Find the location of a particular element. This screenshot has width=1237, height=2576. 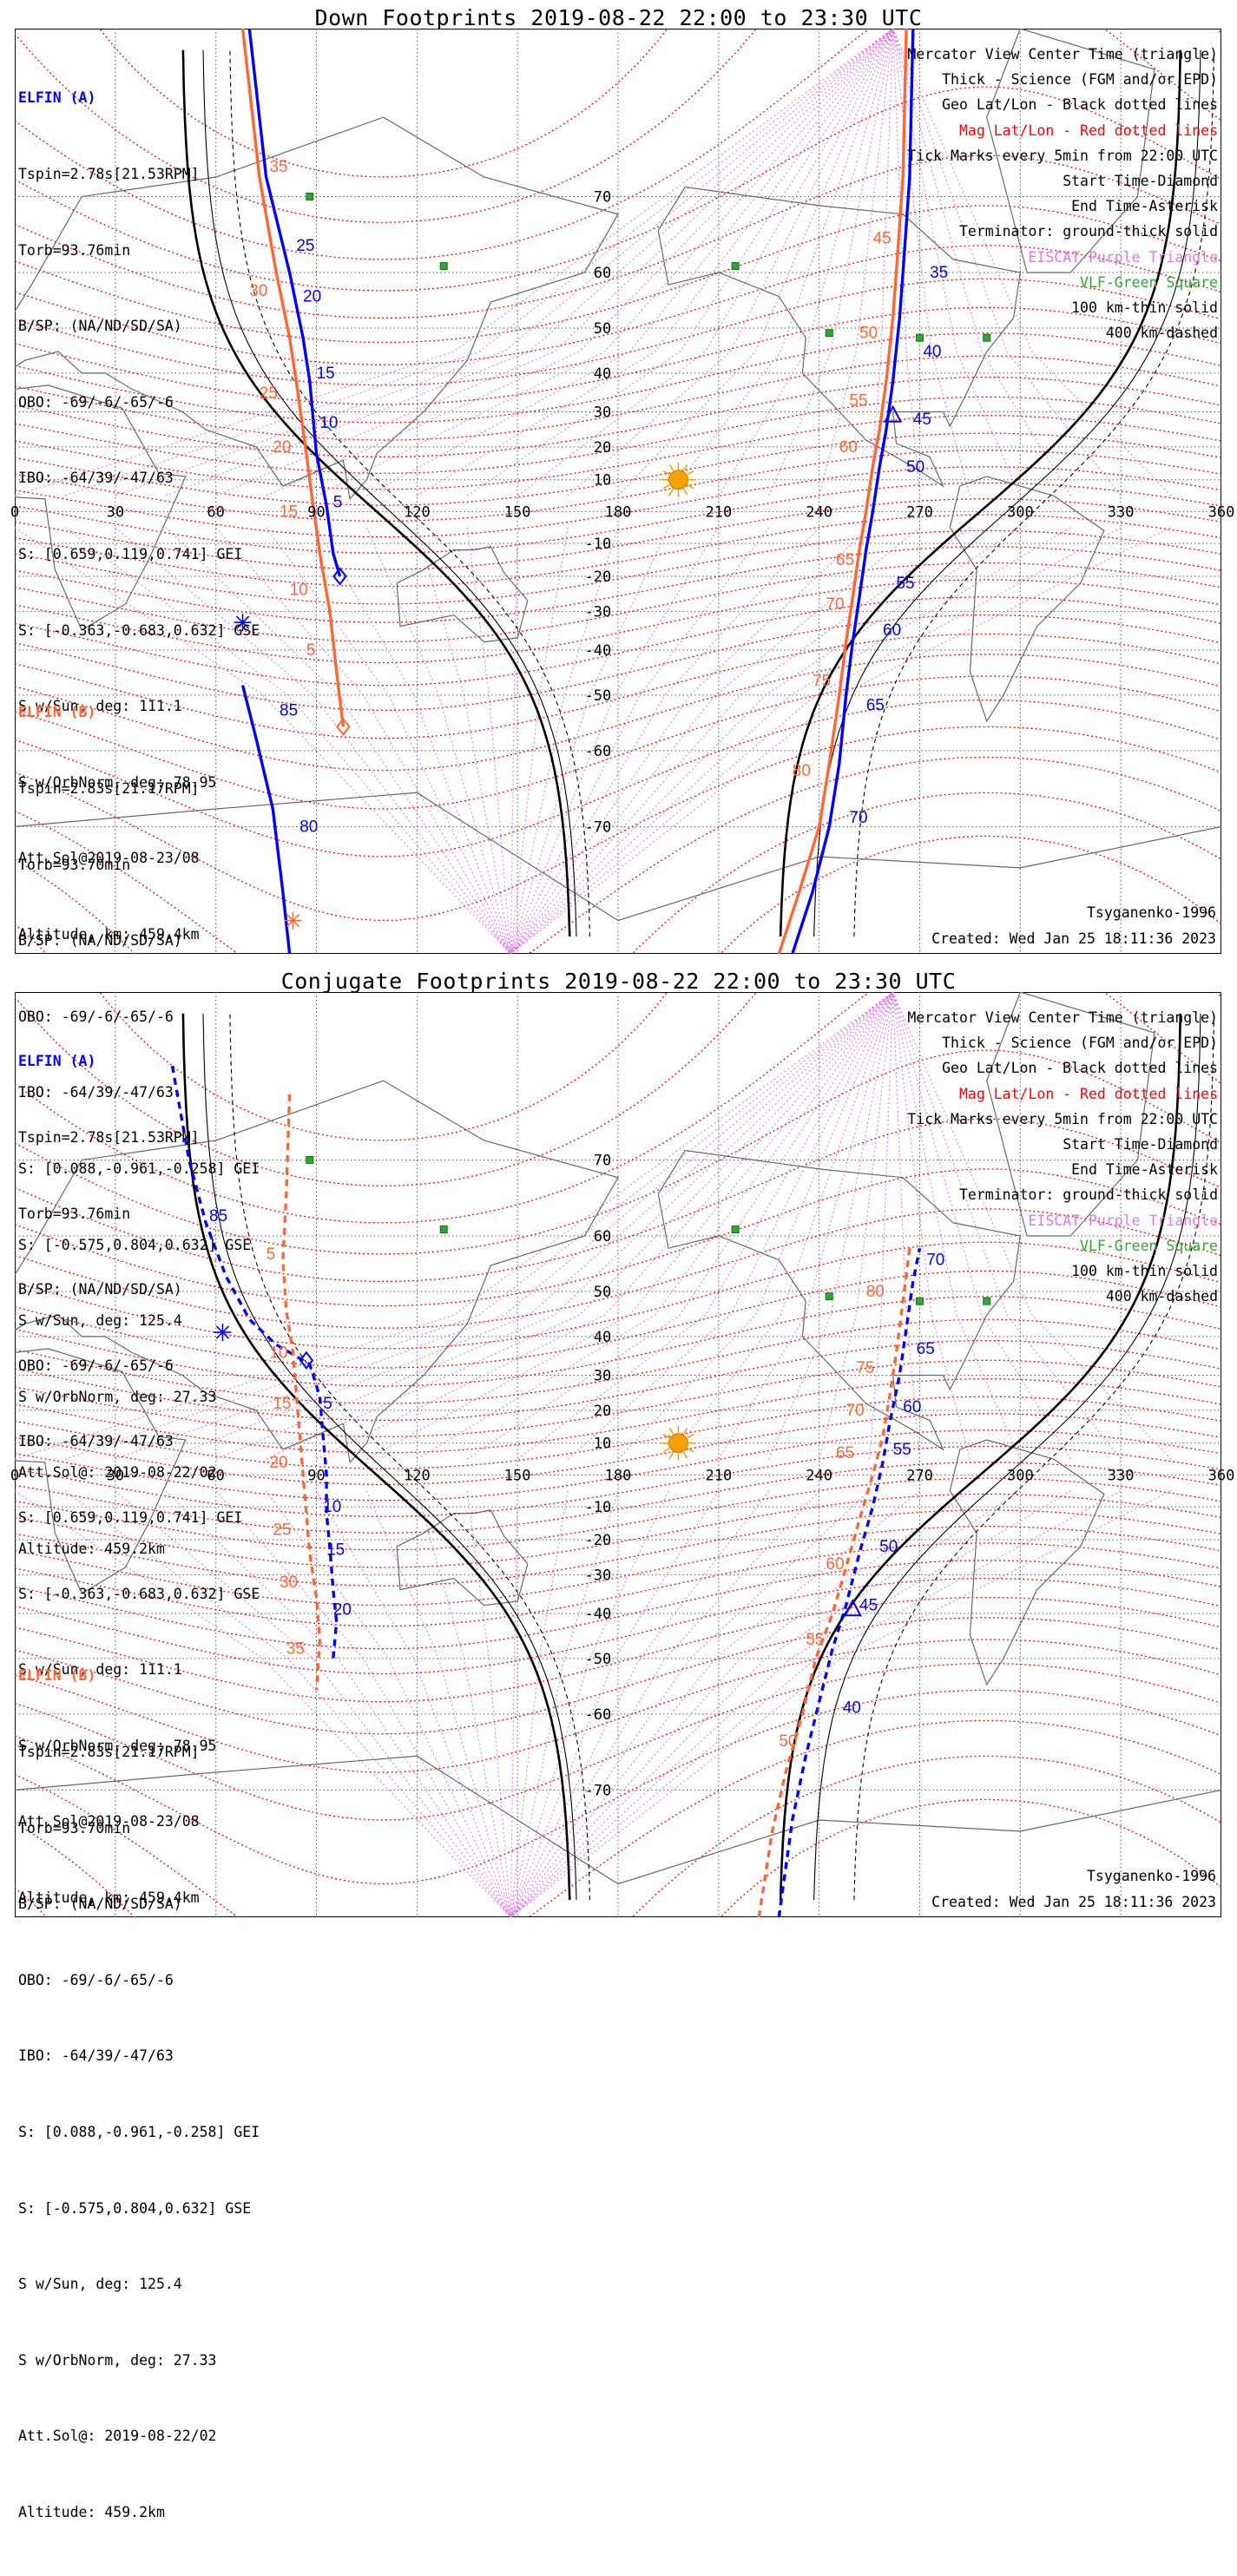

lat-tick-label: 50 is located at coordinates (602, 1293).